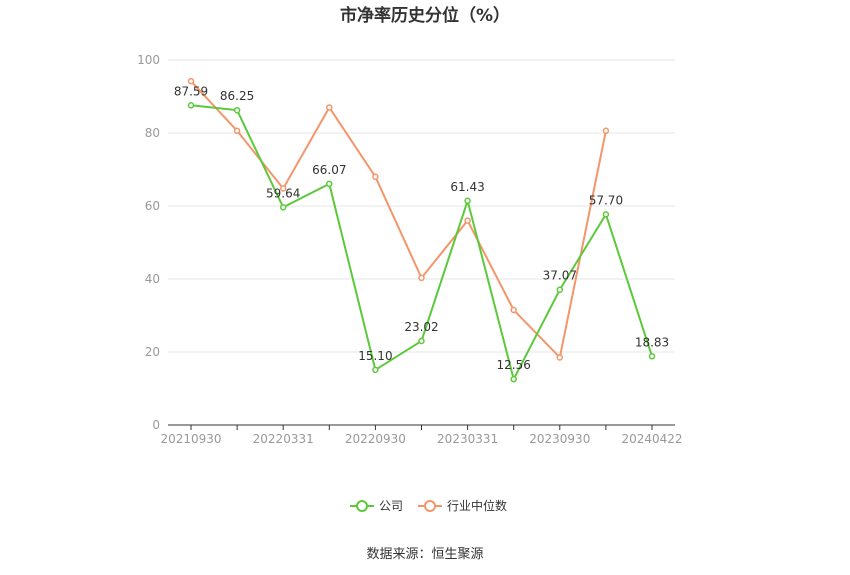 The height and width of the screenshot is (575, 850). I want to click on x-tick-label: 20230331, so click(467, 439).